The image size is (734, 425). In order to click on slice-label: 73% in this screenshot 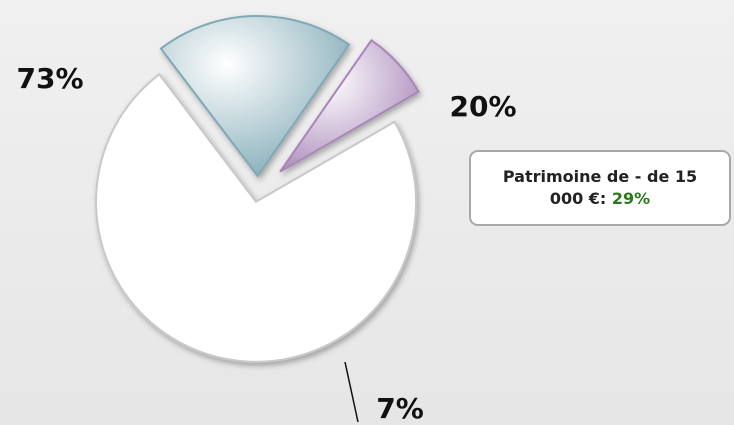, I will do `click(49, 78)`.